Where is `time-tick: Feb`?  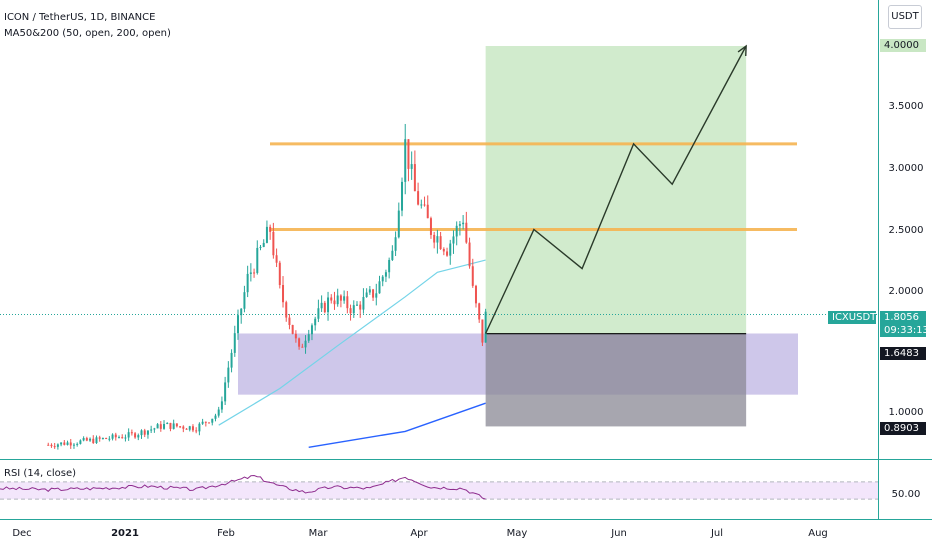
time-tick: Feb is located at coordinates (226, 533).